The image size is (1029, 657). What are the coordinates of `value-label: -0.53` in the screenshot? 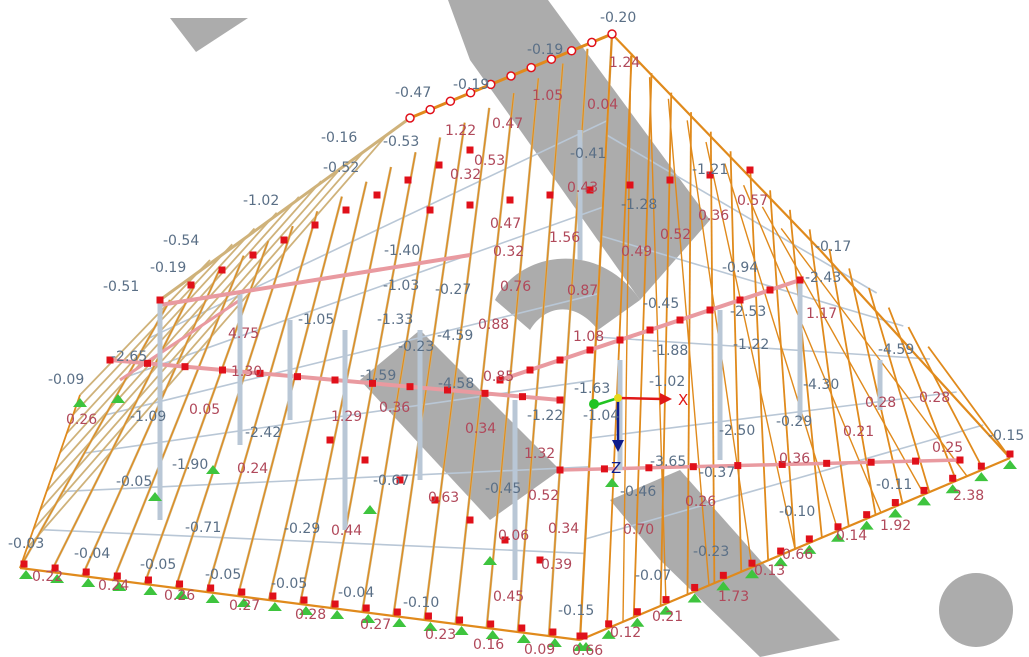 It's located at (401, 142).